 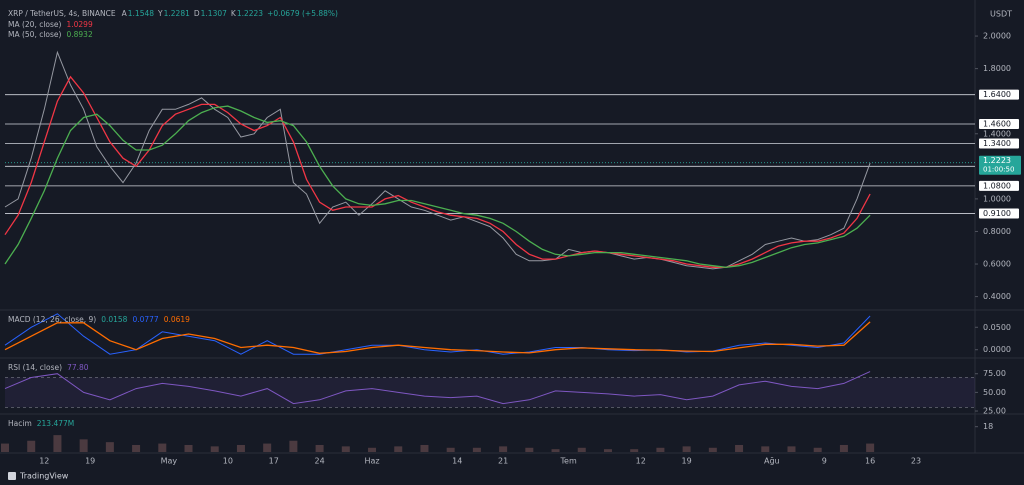 I want to click on last-price-label: 1.2223, so click(x=997, y=160).